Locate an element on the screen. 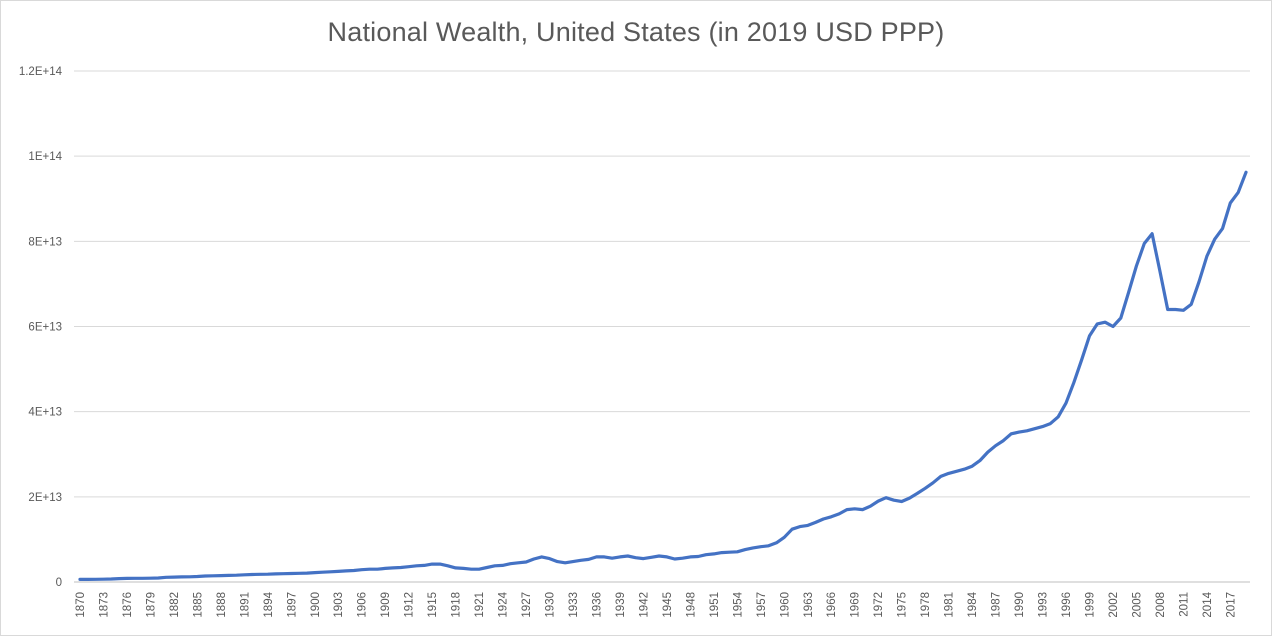  x-tick-label: 1990 is located at coordinates (1020, 605).